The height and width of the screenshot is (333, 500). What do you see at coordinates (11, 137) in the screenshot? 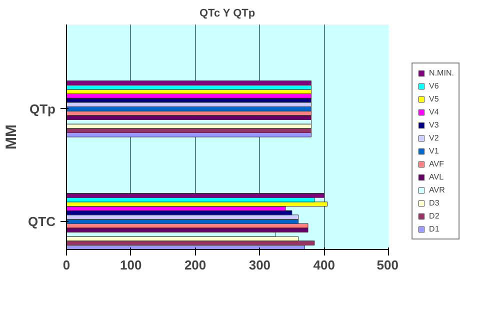
I see `y-axis-title: MM` at bounding box center [11, 137].